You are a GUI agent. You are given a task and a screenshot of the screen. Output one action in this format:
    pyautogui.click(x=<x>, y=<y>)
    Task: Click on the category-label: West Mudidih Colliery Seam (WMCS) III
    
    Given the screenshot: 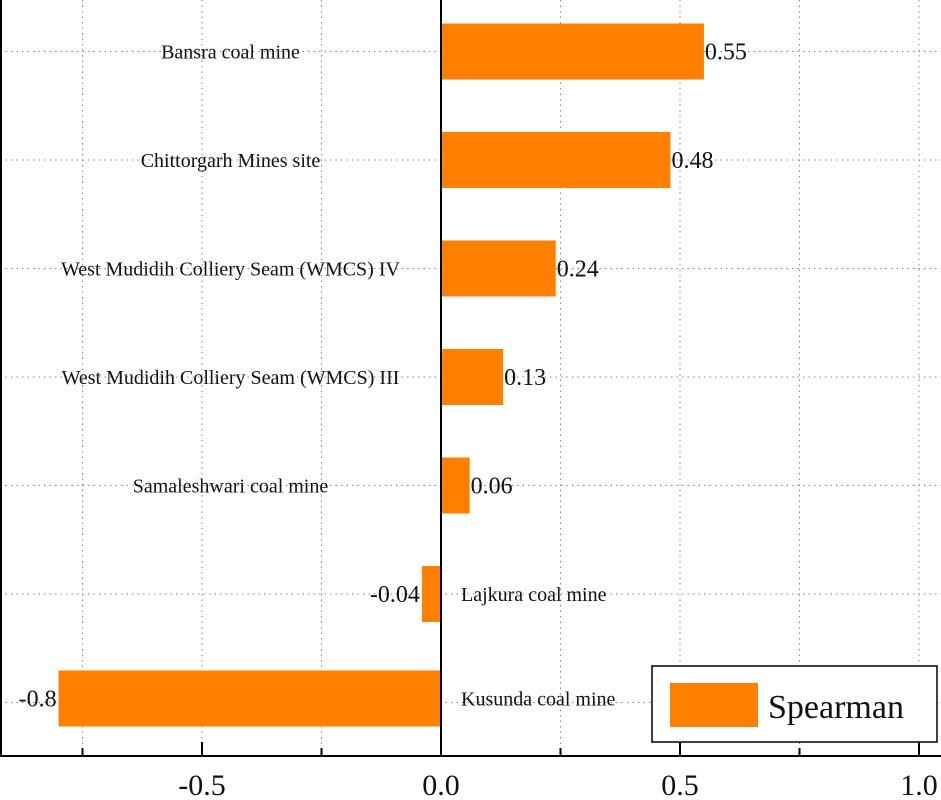 What is the action you would take?
    pyautogui.click(x=231, y=378)
    